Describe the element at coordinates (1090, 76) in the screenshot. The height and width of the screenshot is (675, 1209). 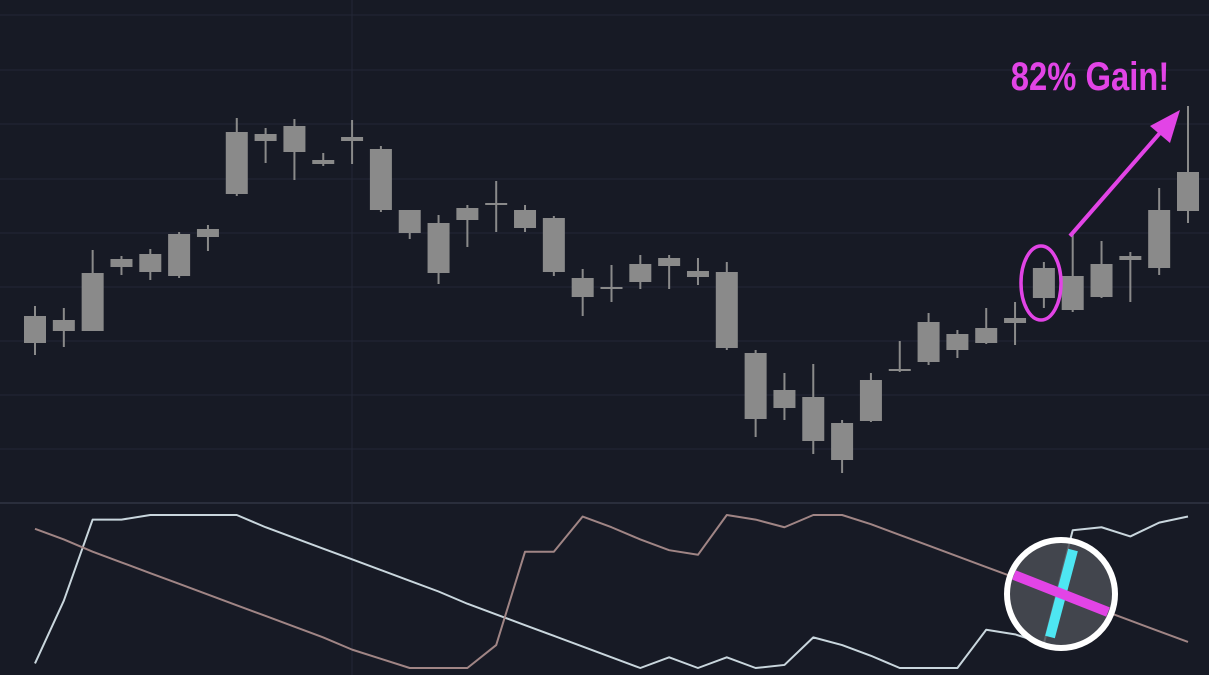
I see `annotation-text: 82% Gain!` at that location.